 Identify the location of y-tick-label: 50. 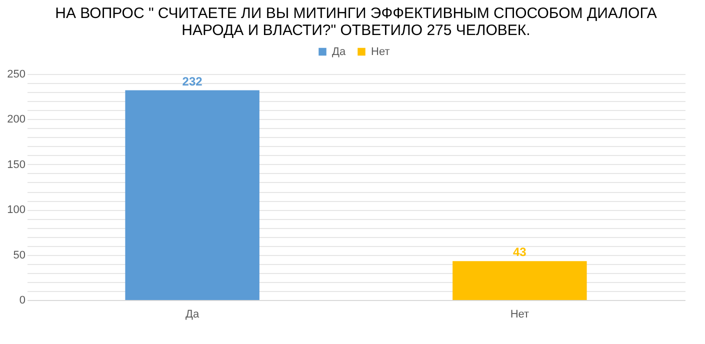
(19, 255).